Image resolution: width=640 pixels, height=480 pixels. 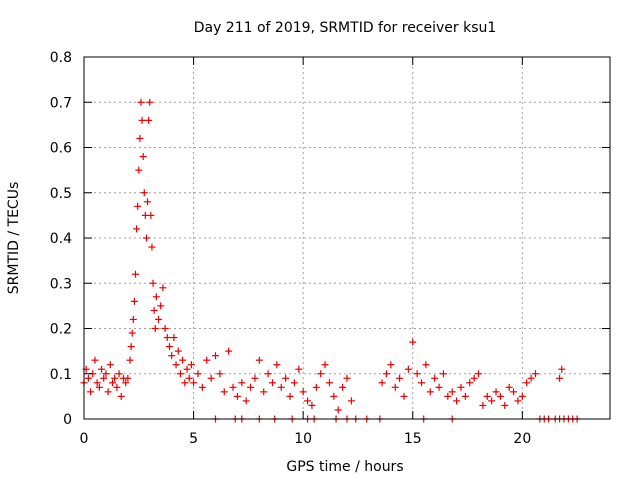 What do you see at coordinates (303, 439) in the screenshot?
I see `x-tick-label: 10` at bounding box center [303, 439].